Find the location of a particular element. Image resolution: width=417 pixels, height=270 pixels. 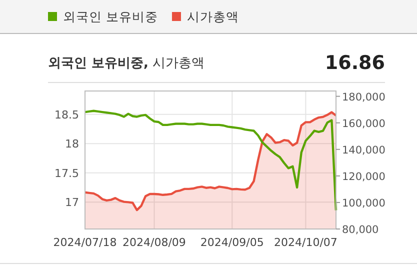

y-tick-label: 17.5 is located at coordinates (66, 173).